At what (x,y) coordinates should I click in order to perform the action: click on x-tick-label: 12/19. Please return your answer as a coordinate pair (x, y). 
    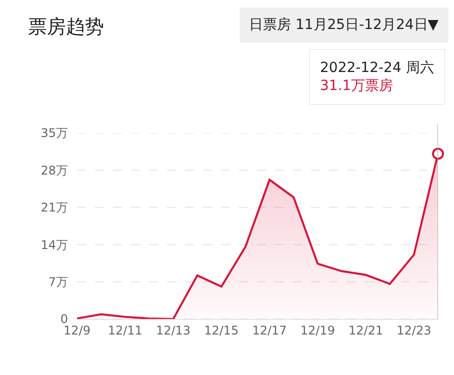
    Looking at the image, I should click on (317, 330).